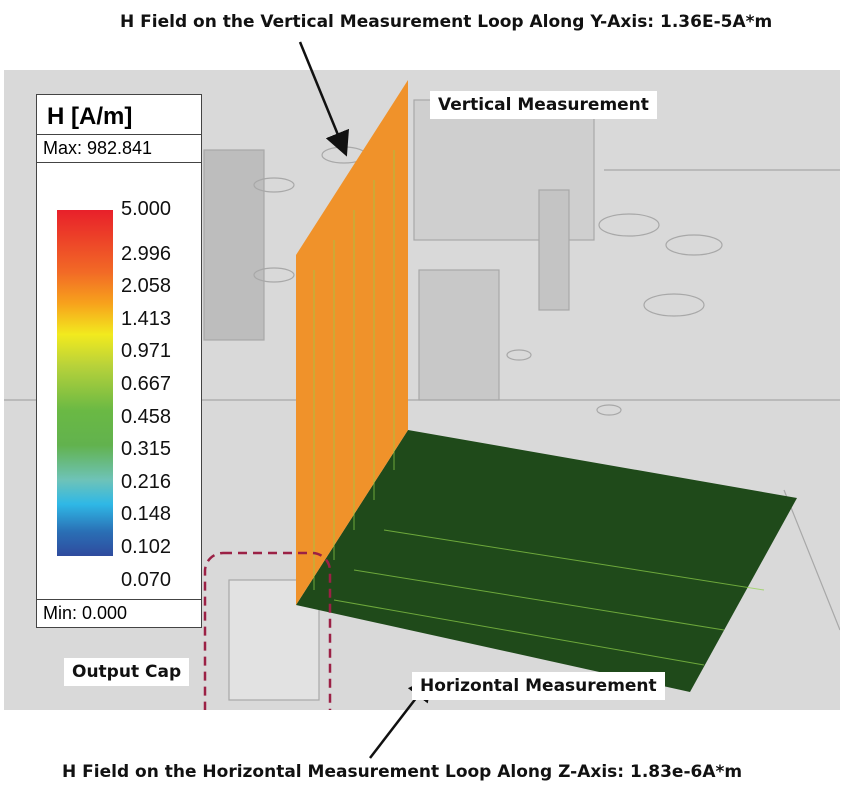 The width and height of the screenshot is (850, 797). I want to click on legend-min: Min: 0.000, so click(119, 613).